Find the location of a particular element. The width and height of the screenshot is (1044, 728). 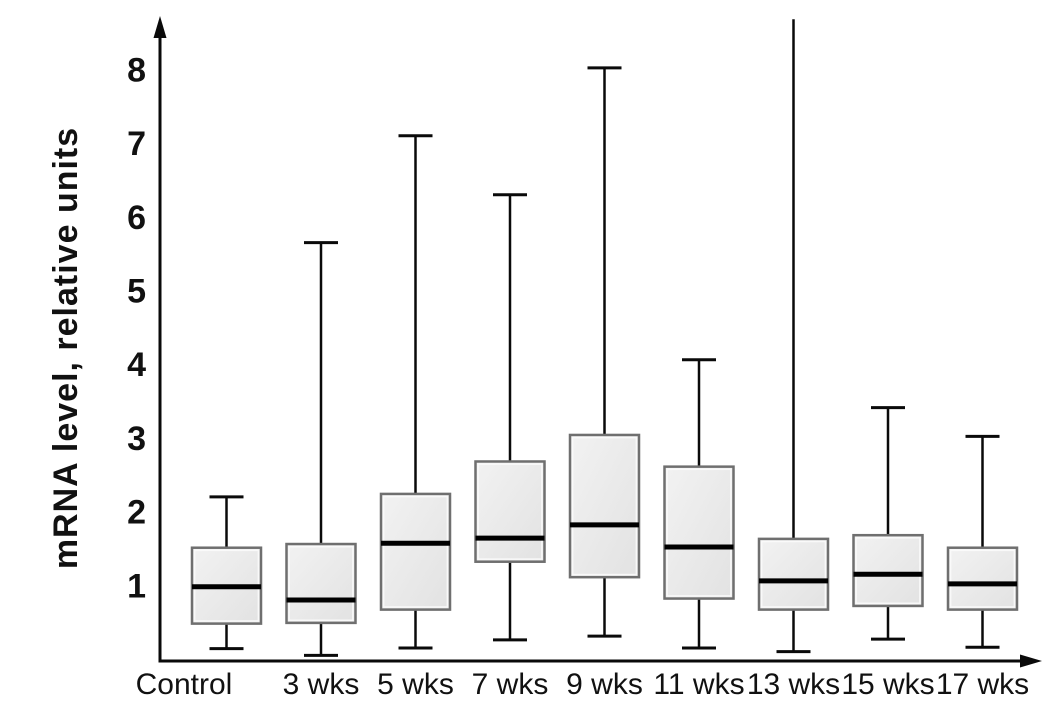

x-tick-label: 5 wks is located at coordinates (415, 684).